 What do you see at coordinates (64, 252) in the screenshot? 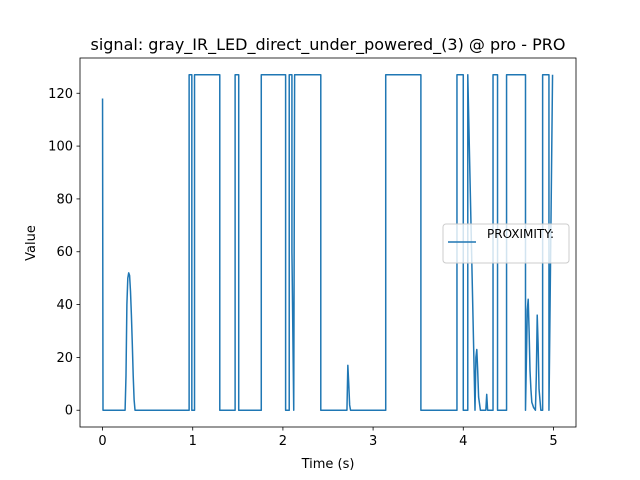
I see `y-tick-label: 60` at bounding box center [64, 252].